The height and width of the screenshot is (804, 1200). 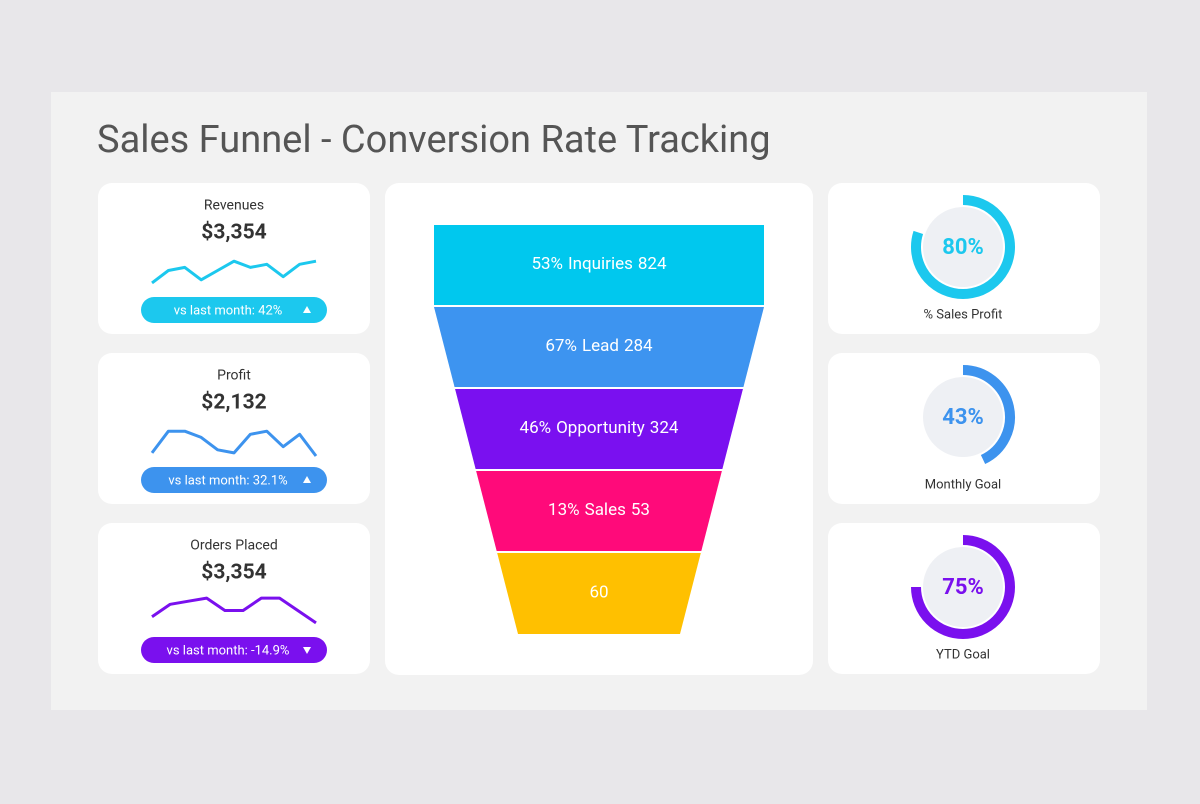 What do you see at coordinates (963, 484) in the screenshot?
I see `gauge-label: Monthly Goal` at bounding box center [963, 484].